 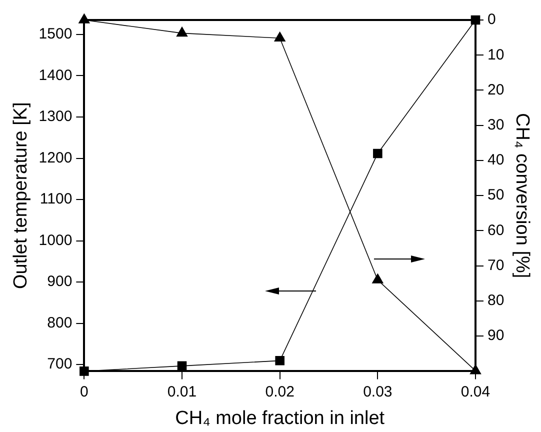 What do you see at coordinates (496, 265) in the screenshot?
I see `y2-tick-label: 70` at bounding box center [496, 265].